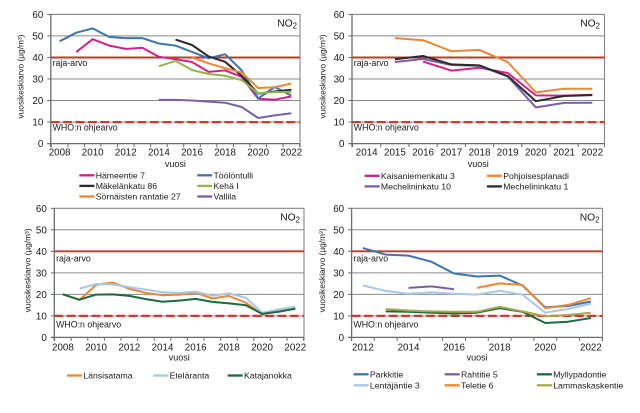  What do you see at coordinates (395, 386) in the screenshot?
I see `svg-text: Lentäjäntie 3` at bounding box center [395, 386].